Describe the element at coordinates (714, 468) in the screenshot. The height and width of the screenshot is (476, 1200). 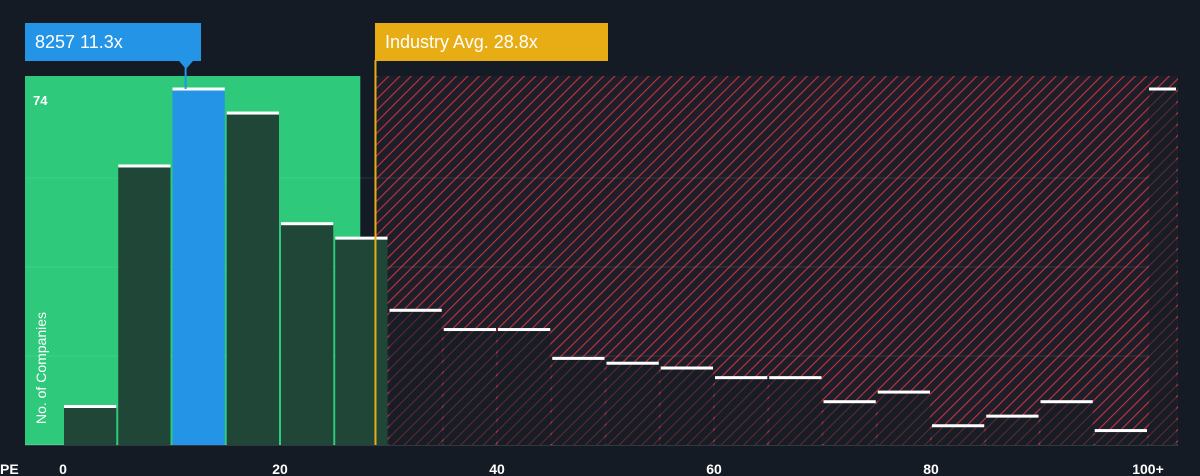
I see `x-tick-label: 60` at that location.